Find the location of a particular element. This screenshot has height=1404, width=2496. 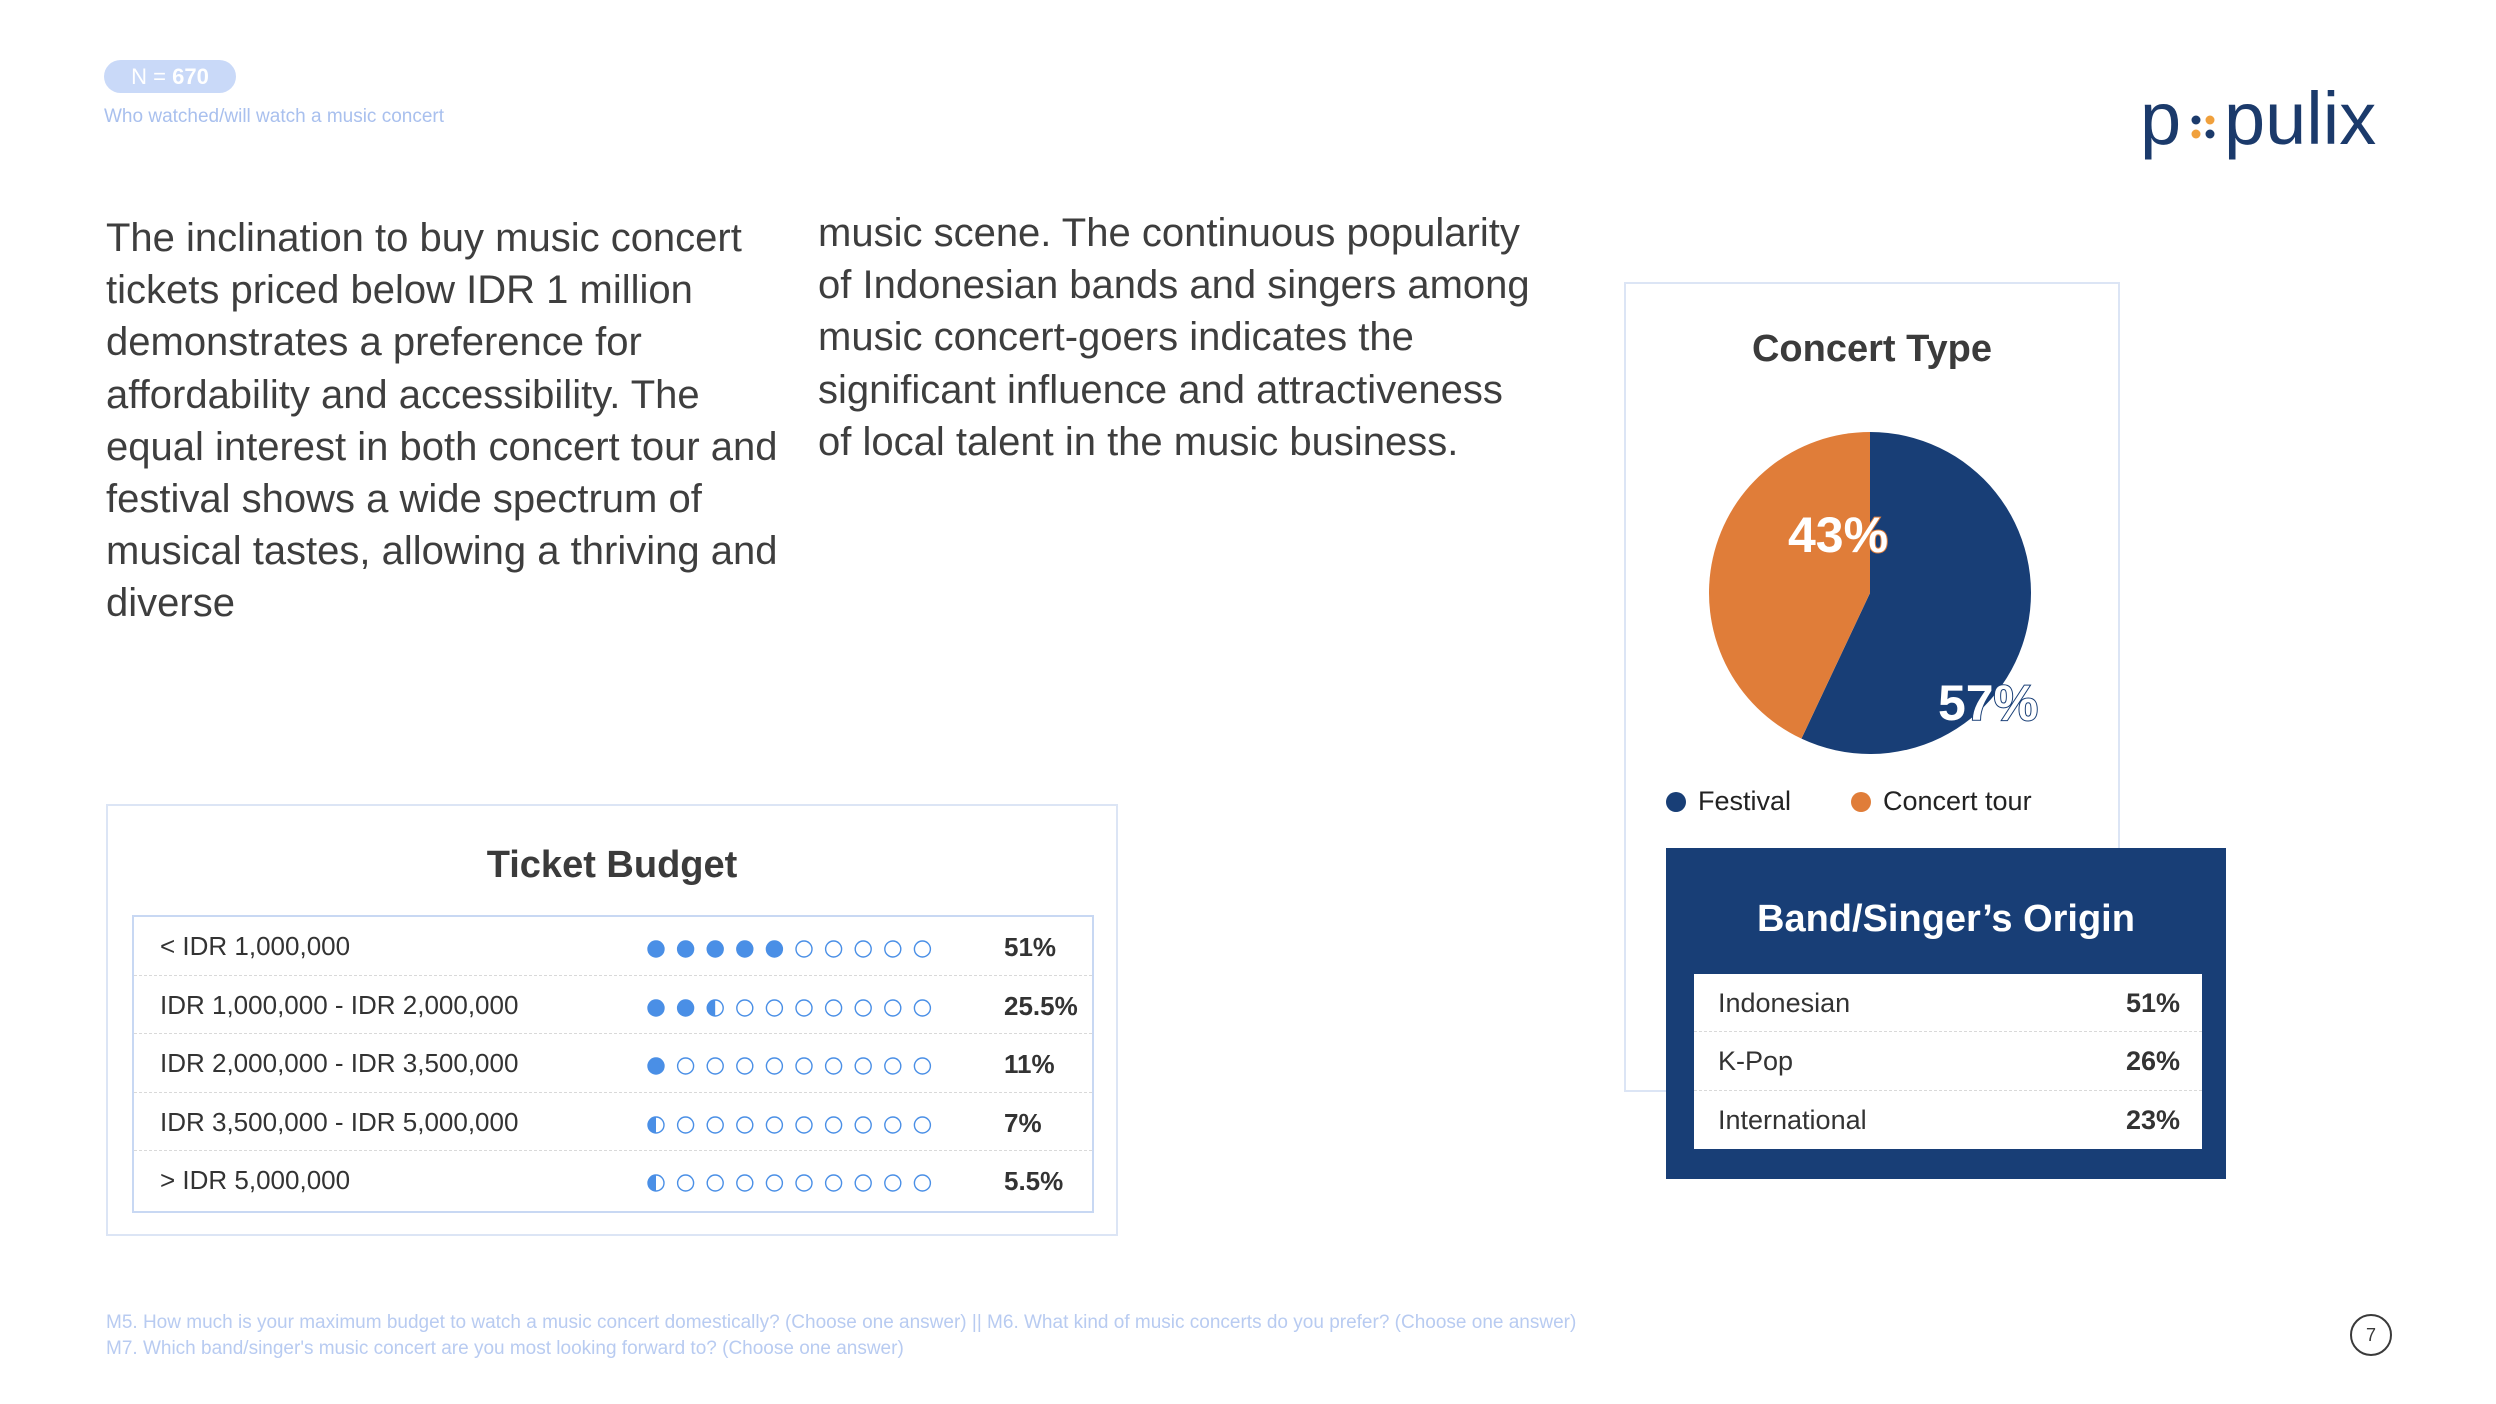

legend-label-concert-tour: Concert tour is located at coordinates (1957, 801).